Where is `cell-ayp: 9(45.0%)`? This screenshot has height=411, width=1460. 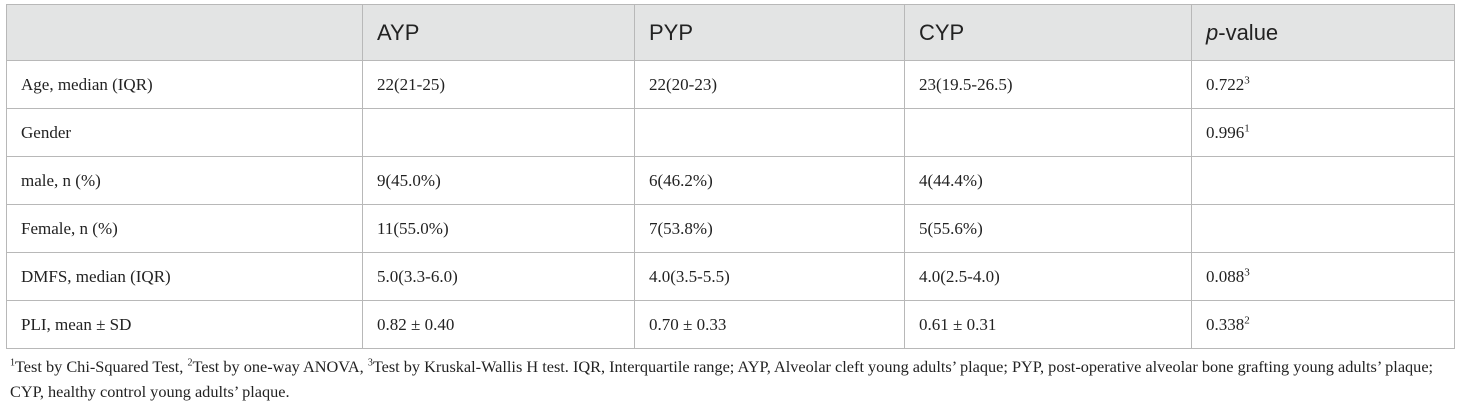 cell-ayp: 9(45.0%) is located at coordinates (498, 180).